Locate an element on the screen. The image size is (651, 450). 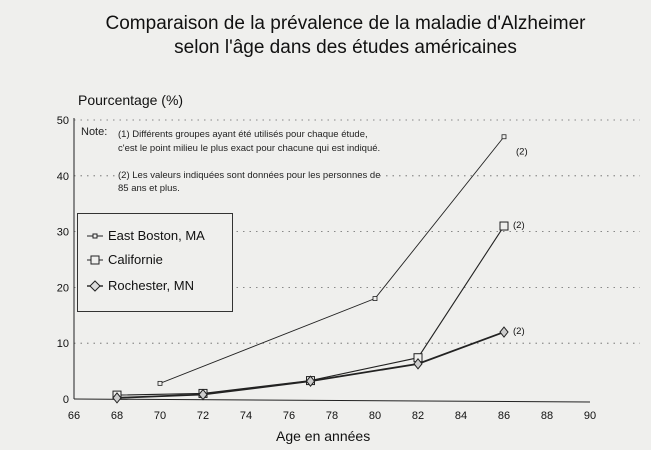
y-tick-label: 0 is located at coordinates (66, 400).